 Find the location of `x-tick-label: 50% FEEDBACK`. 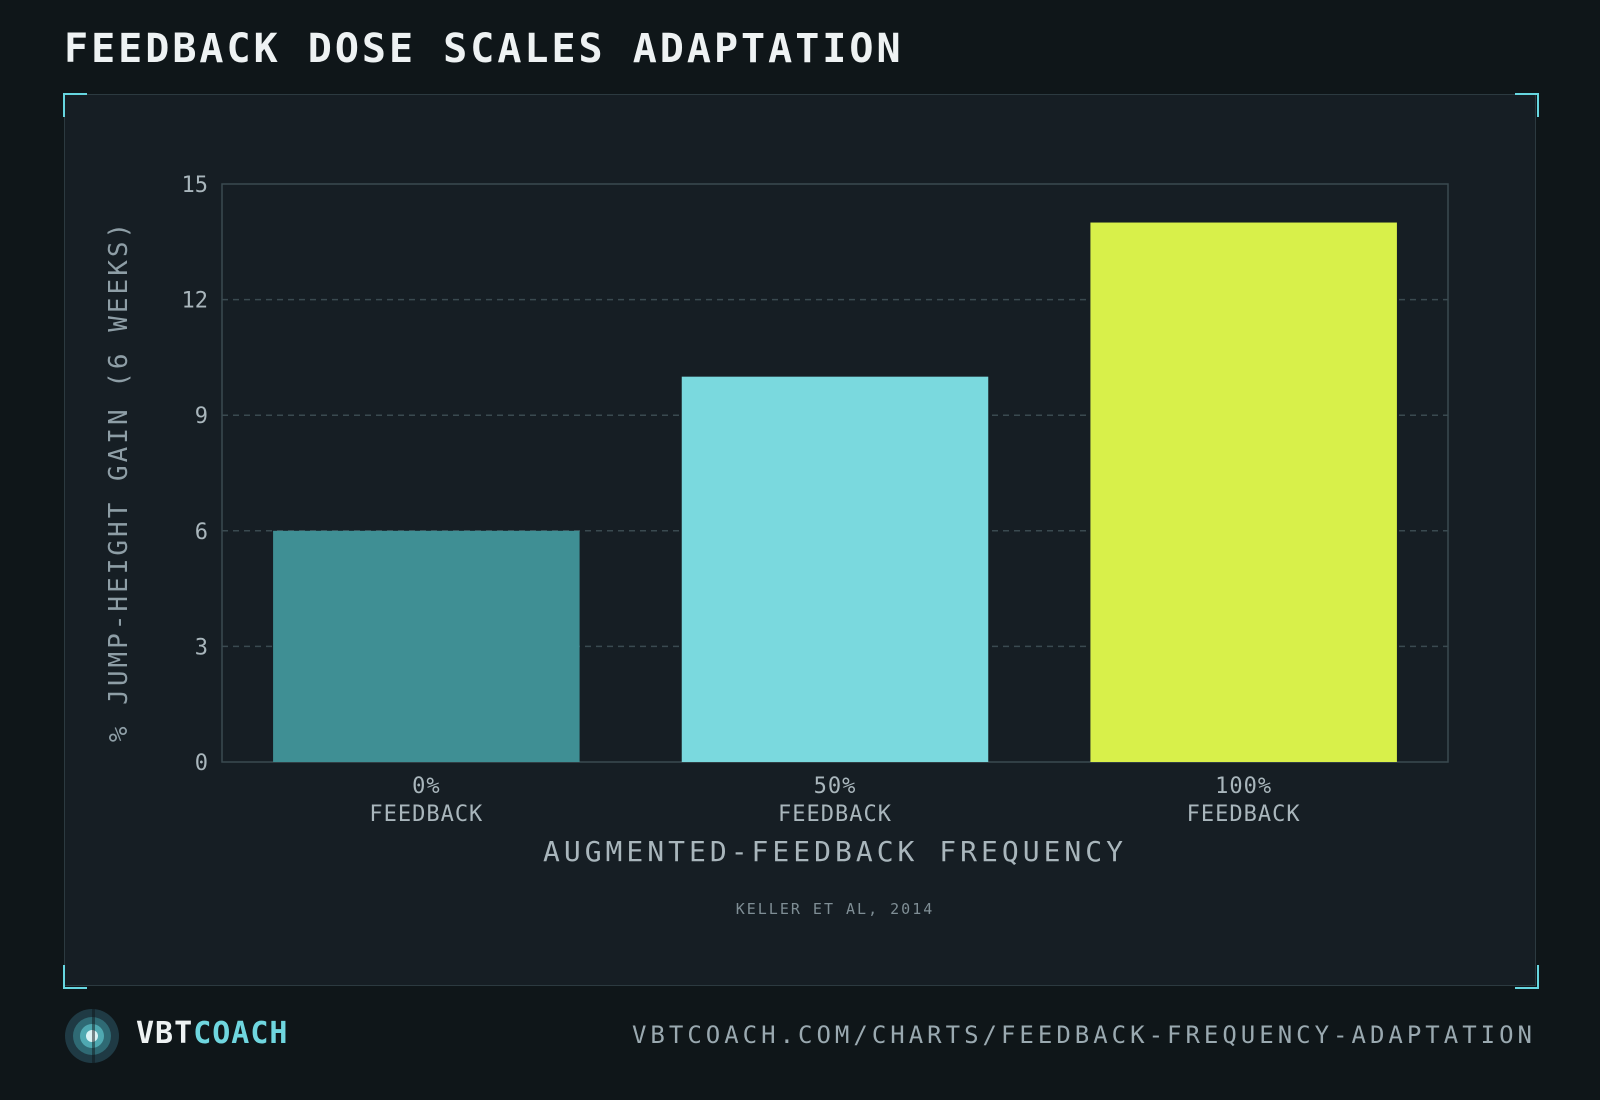

x-tick-label: 50% FEEDBACK is located at coordinates (835, 800).